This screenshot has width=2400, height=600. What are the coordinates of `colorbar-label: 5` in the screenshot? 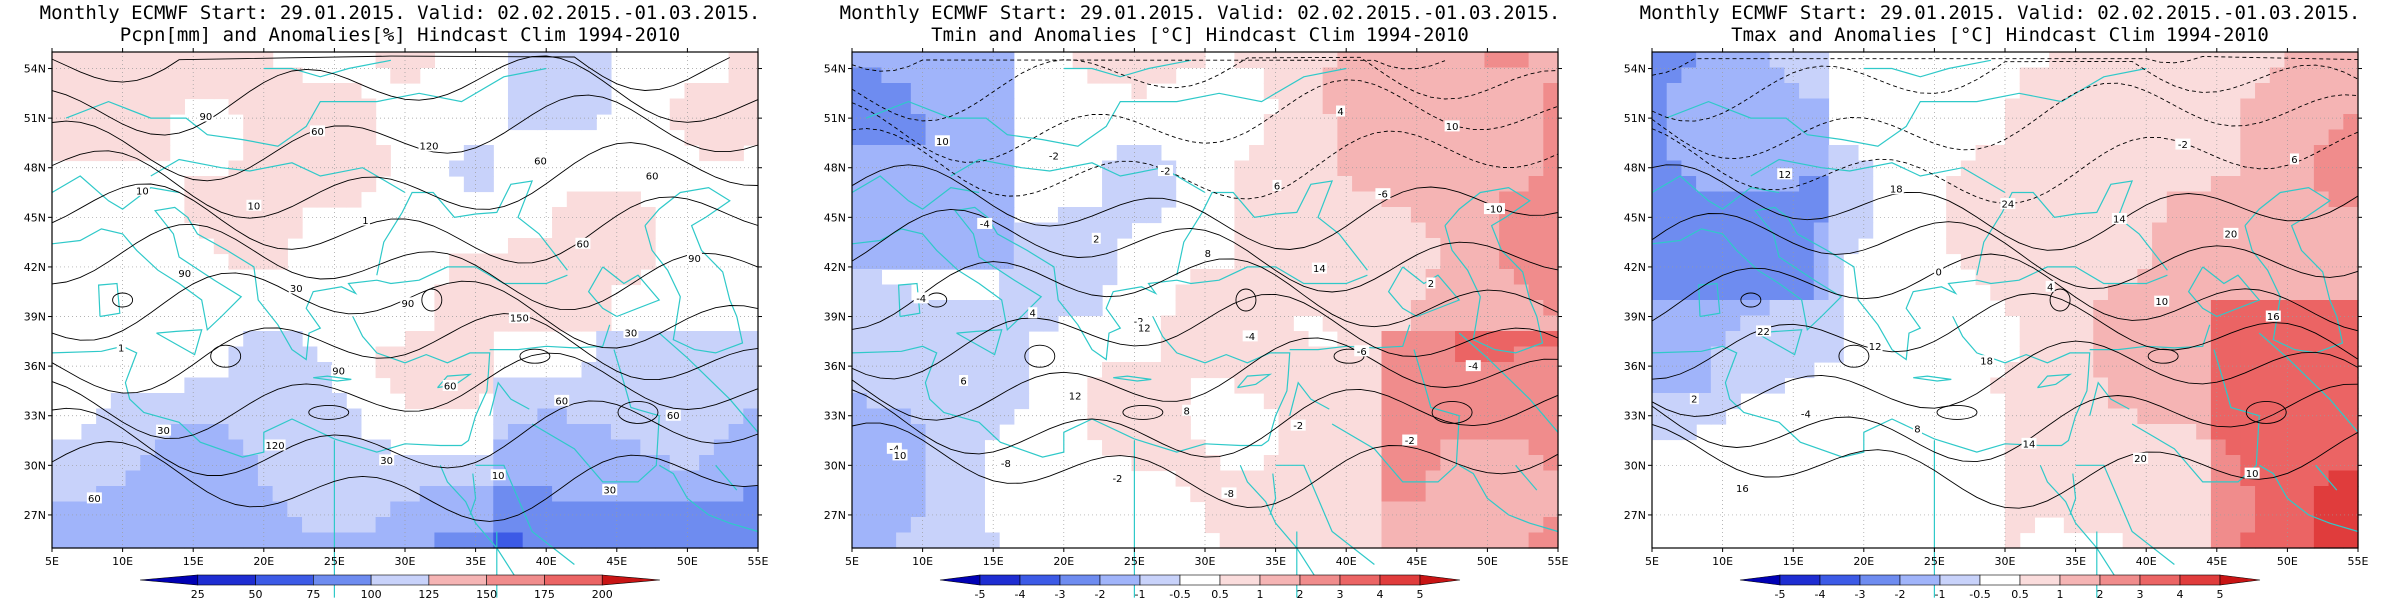 It's located at (1420, 594).